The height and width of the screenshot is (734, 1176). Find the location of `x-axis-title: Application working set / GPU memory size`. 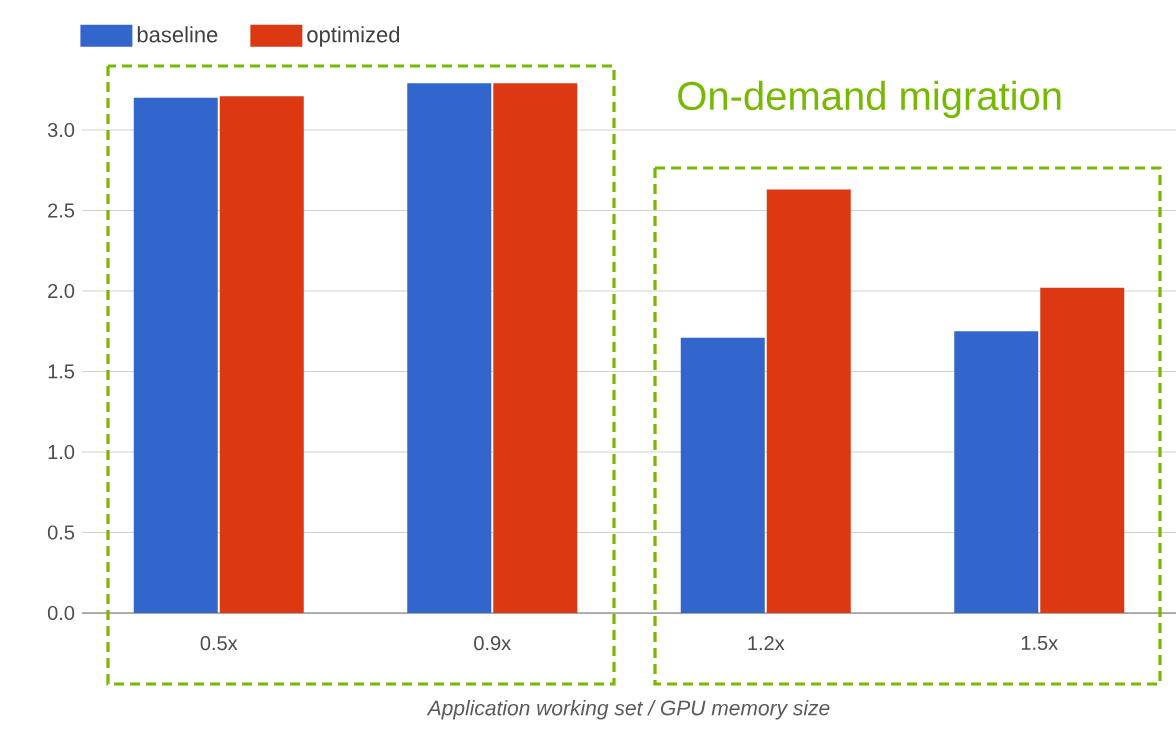

x-axis-title: Application working set / GPU memory size is located at coordinates (628, 709).